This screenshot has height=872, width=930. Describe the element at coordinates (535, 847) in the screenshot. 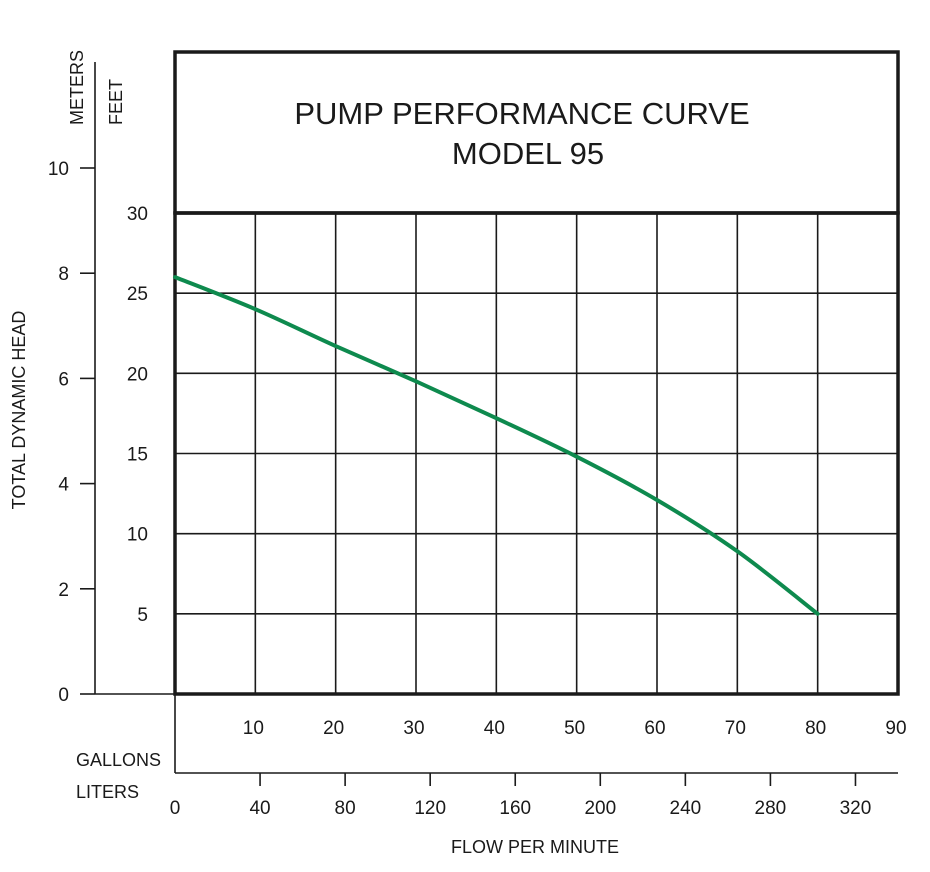

I see `x-axis-label: FLOW PER MINUTE` at that location.